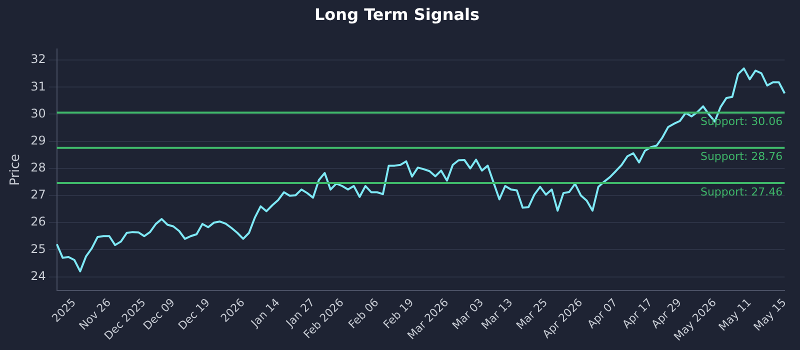 Image resolution: width=800 pixels, height=350 pixels. What do you see at coordinates (38, 86) in the screenshot?
I see `y-tick-label: 31` at bounding box center [38, 86].